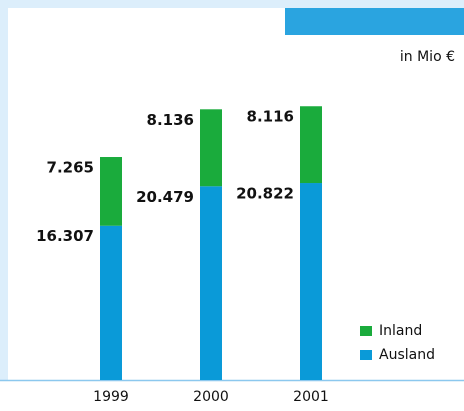  What do you see at coordinates (70, 168) in the screenshot?
I see `data-label: 7.265` at bounding box center [70, 168].